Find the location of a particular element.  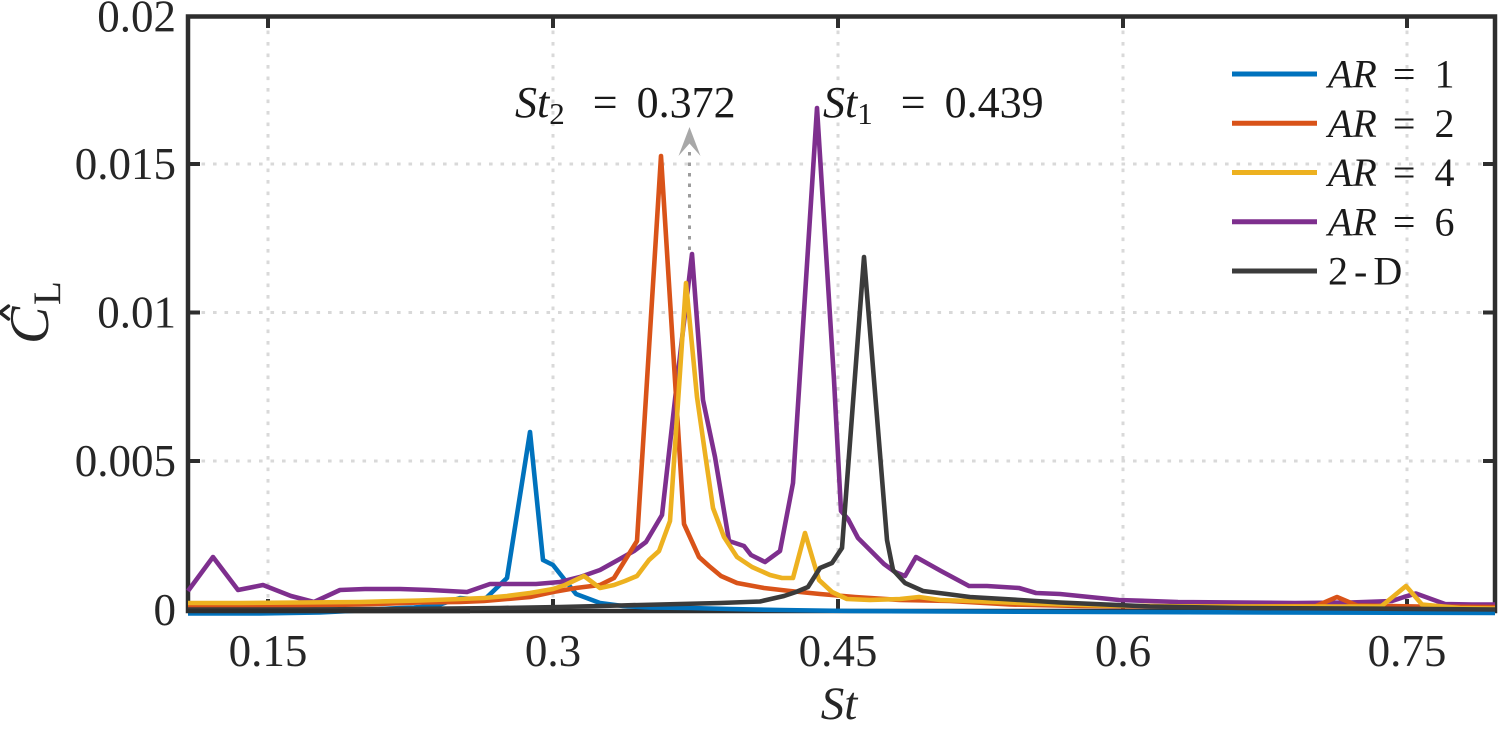

svg-text: 0.015 is located at coordinates (125, 164).